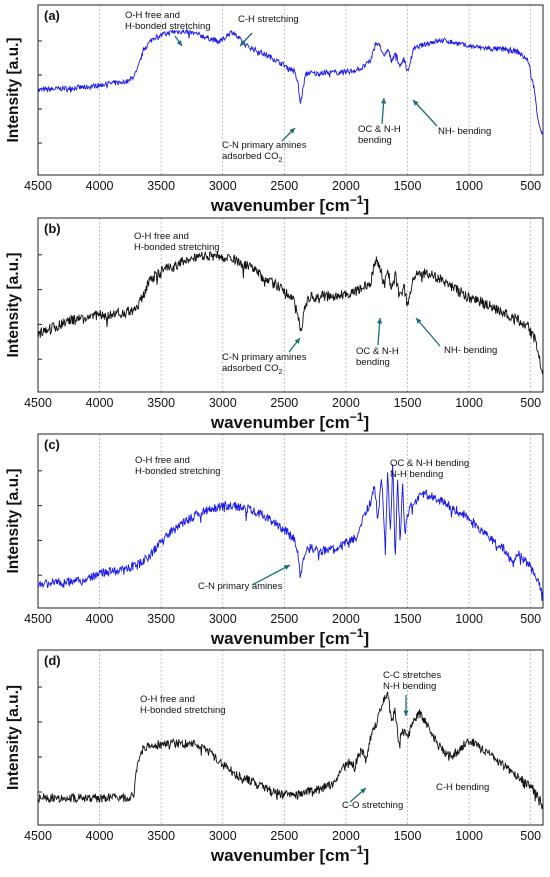 This screenshot has width=550, height=877. I want to click on annotation: C-H bending, so click(462, 787).